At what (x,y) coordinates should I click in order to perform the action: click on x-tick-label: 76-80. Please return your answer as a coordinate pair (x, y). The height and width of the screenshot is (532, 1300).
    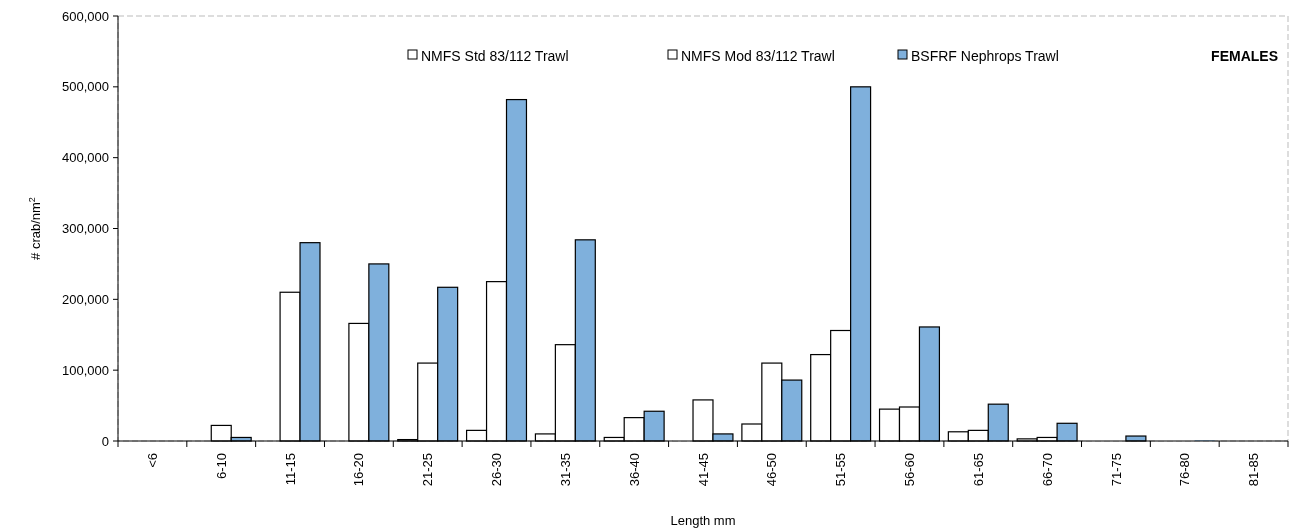
    Looking at the image, I should click on (1185, 470).